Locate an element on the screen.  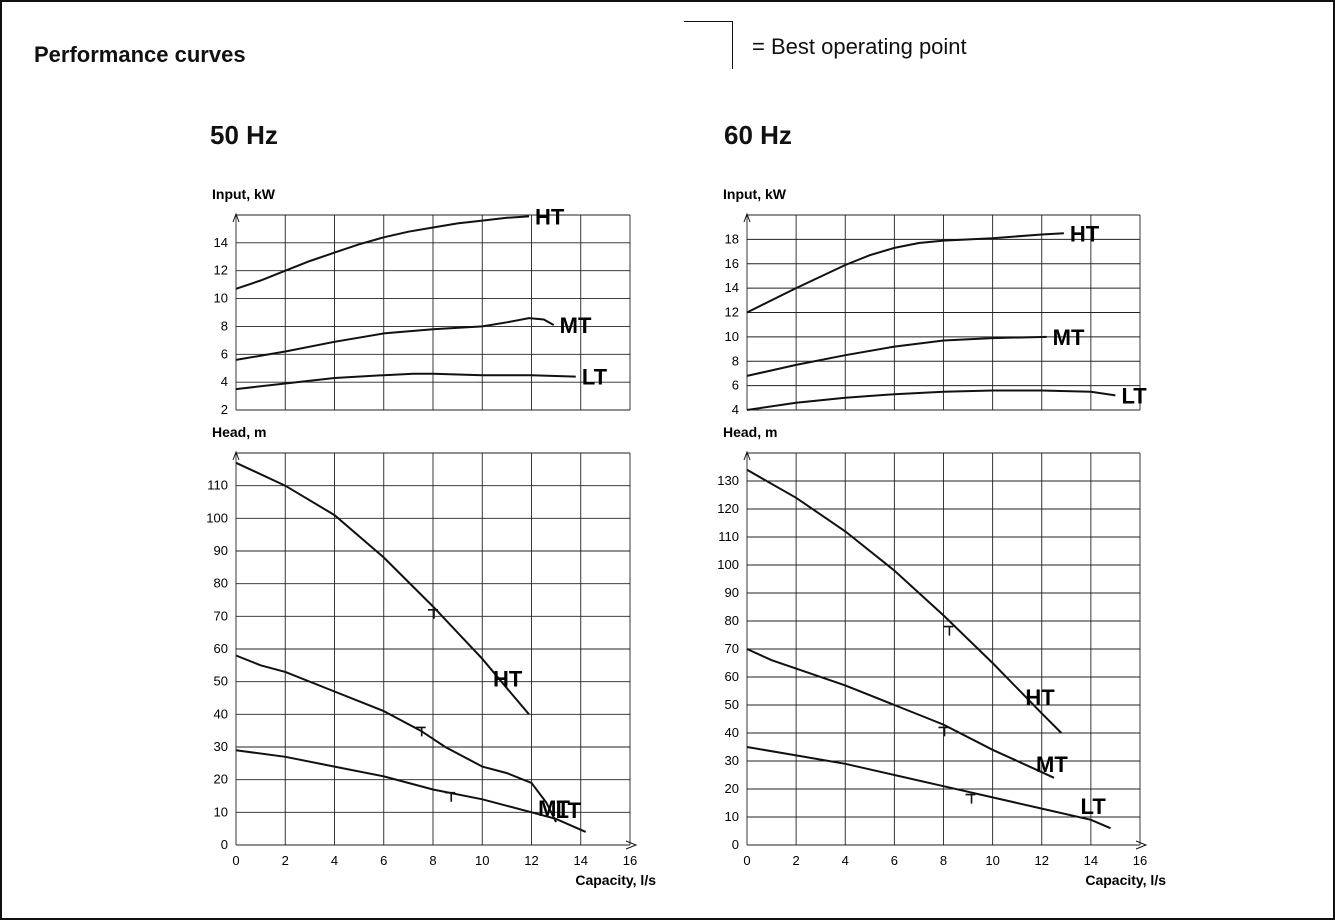
60hz-panel1-series-label-lt: LT is located at coordinates (1094, 806).